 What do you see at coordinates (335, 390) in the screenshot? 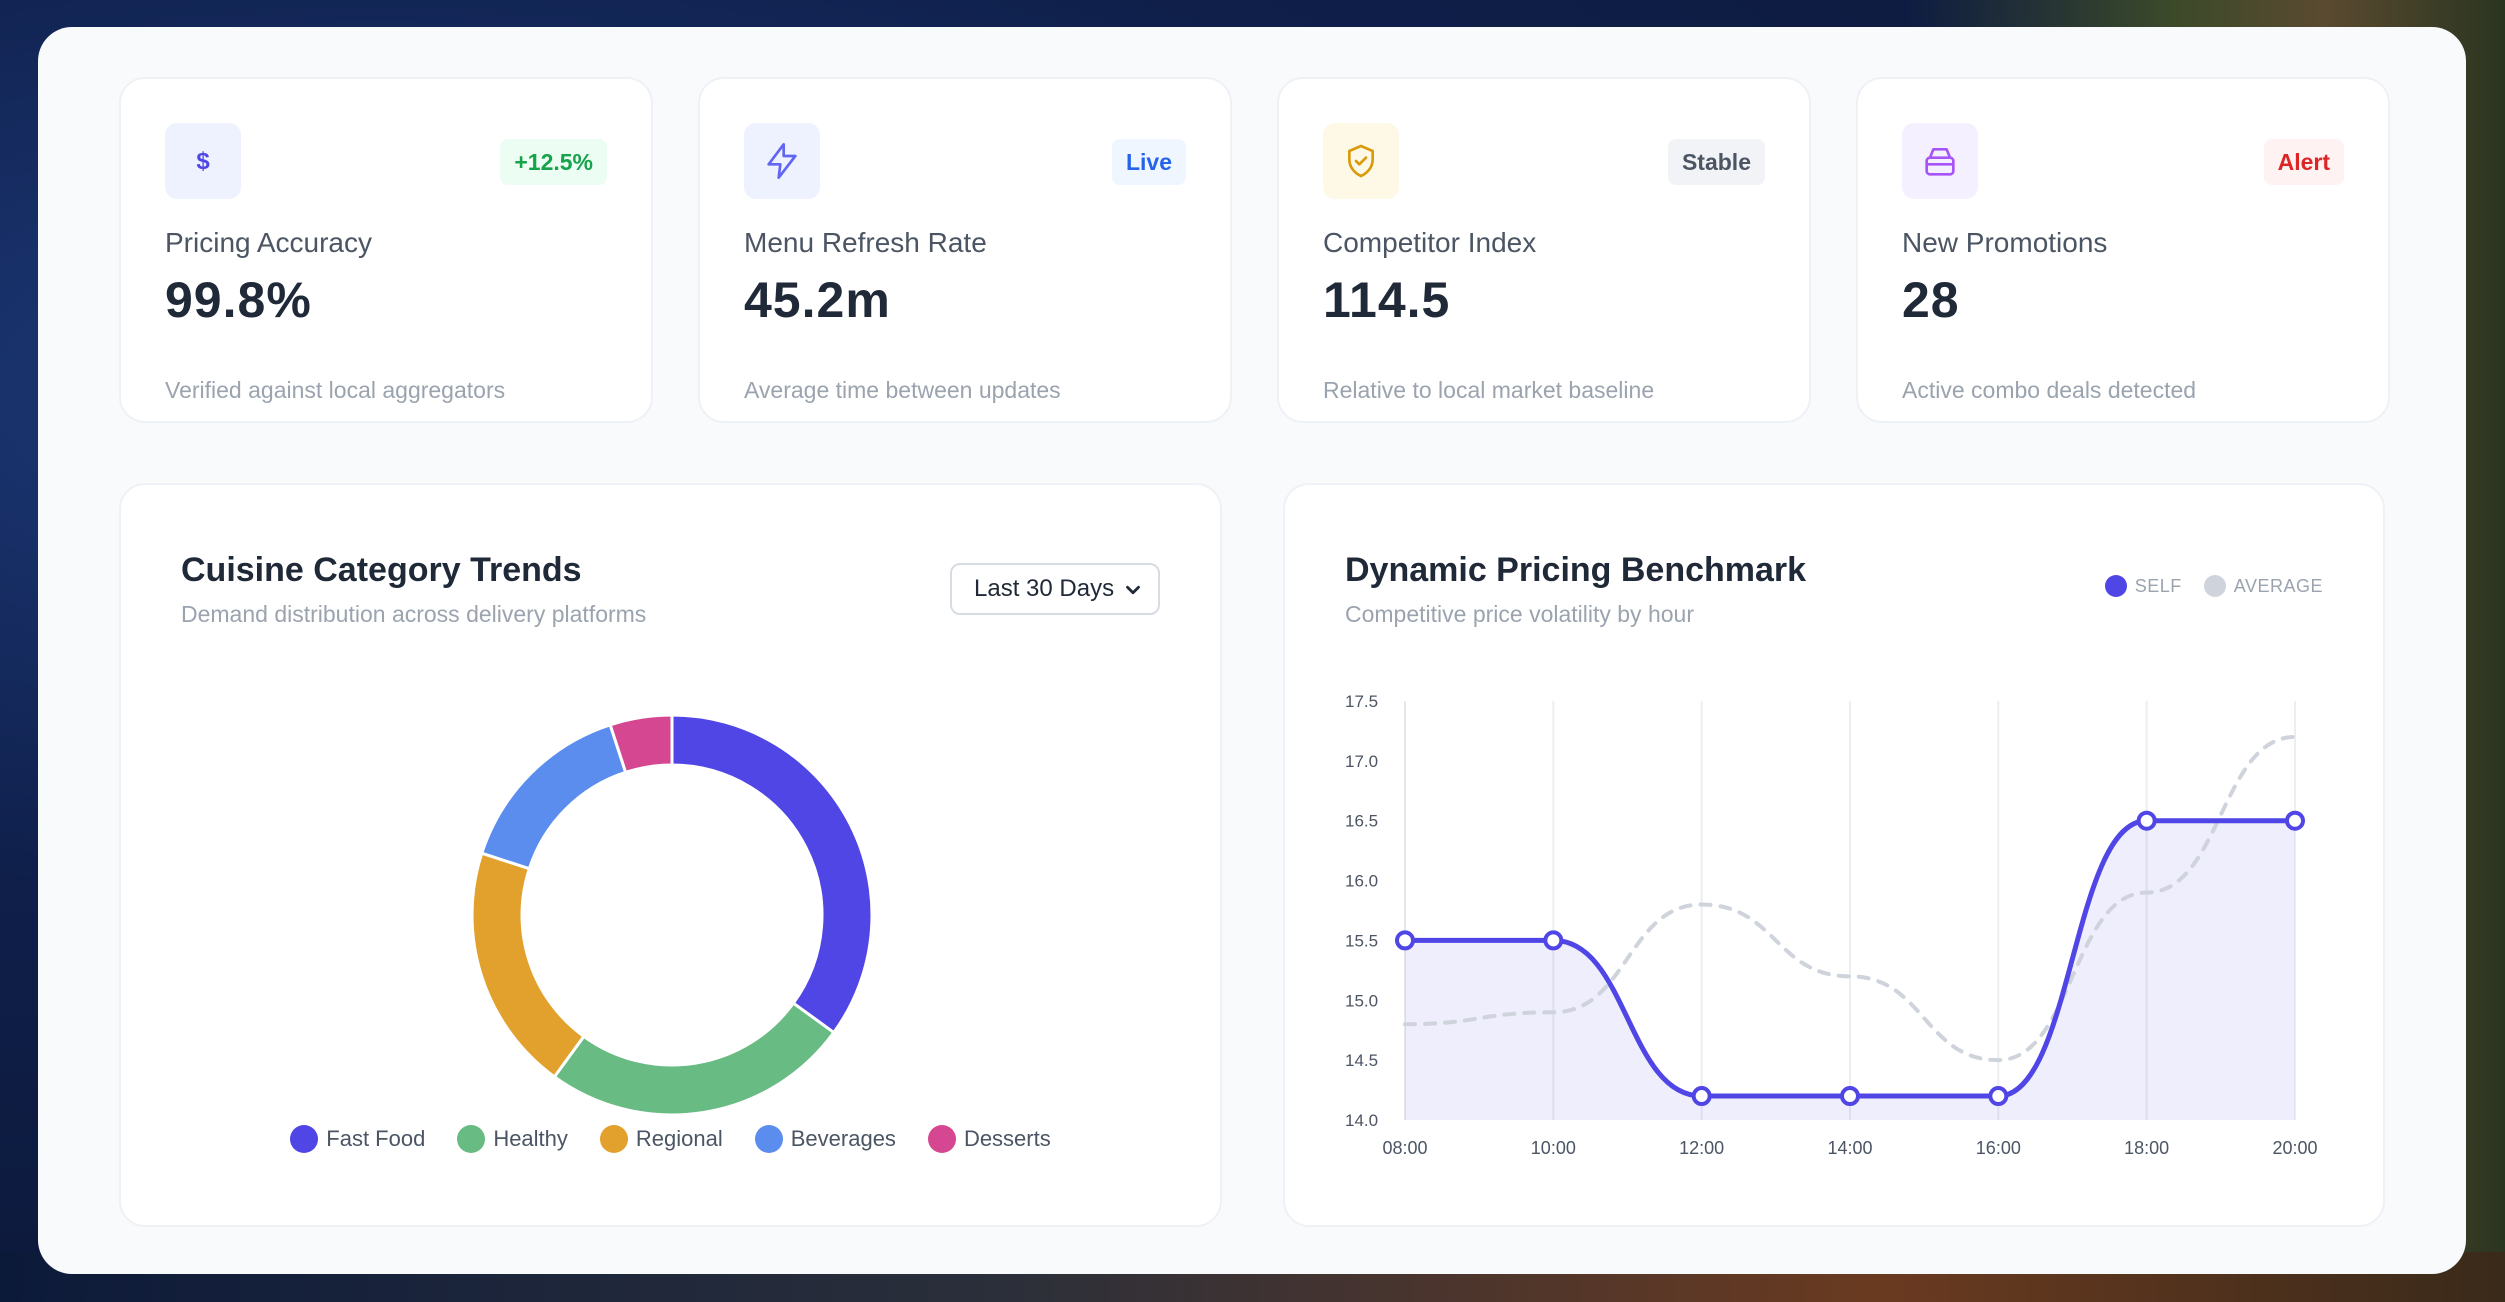
I see `stat-description: Verified against local aggregators` at bounding box center [335, 390].